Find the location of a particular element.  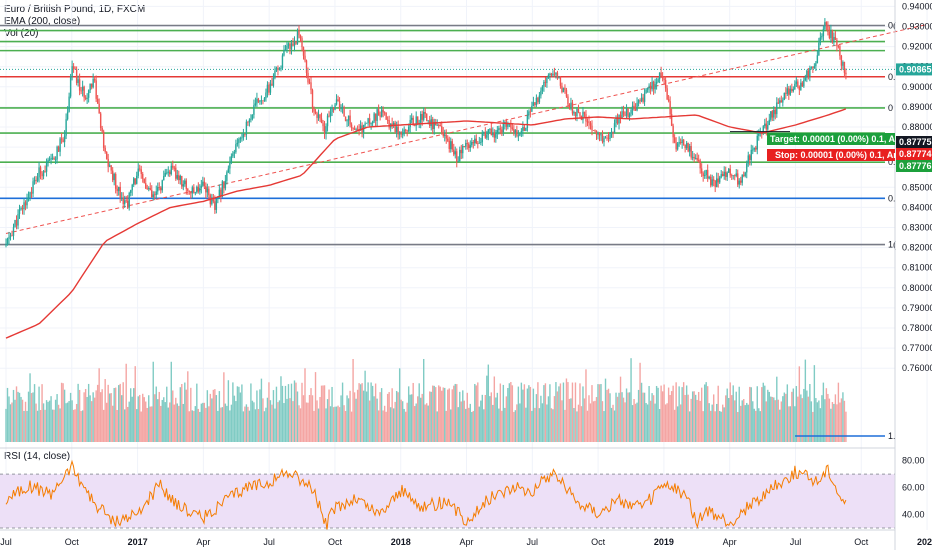

symbol-title: Euro / British Pound, 1D, FXCM is located at coordinates (75, 9).